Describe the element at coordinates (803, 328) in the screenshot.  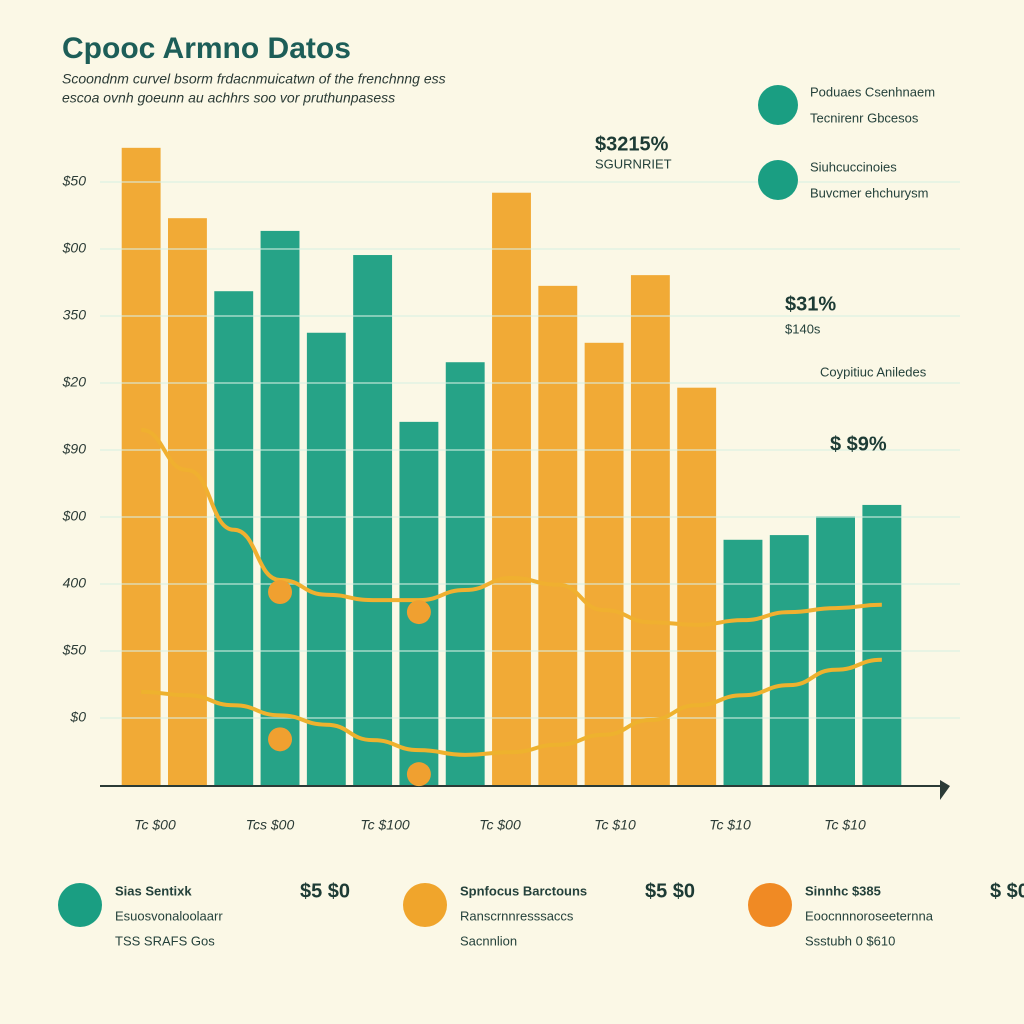
I see `callout-text: $140s` at that location.